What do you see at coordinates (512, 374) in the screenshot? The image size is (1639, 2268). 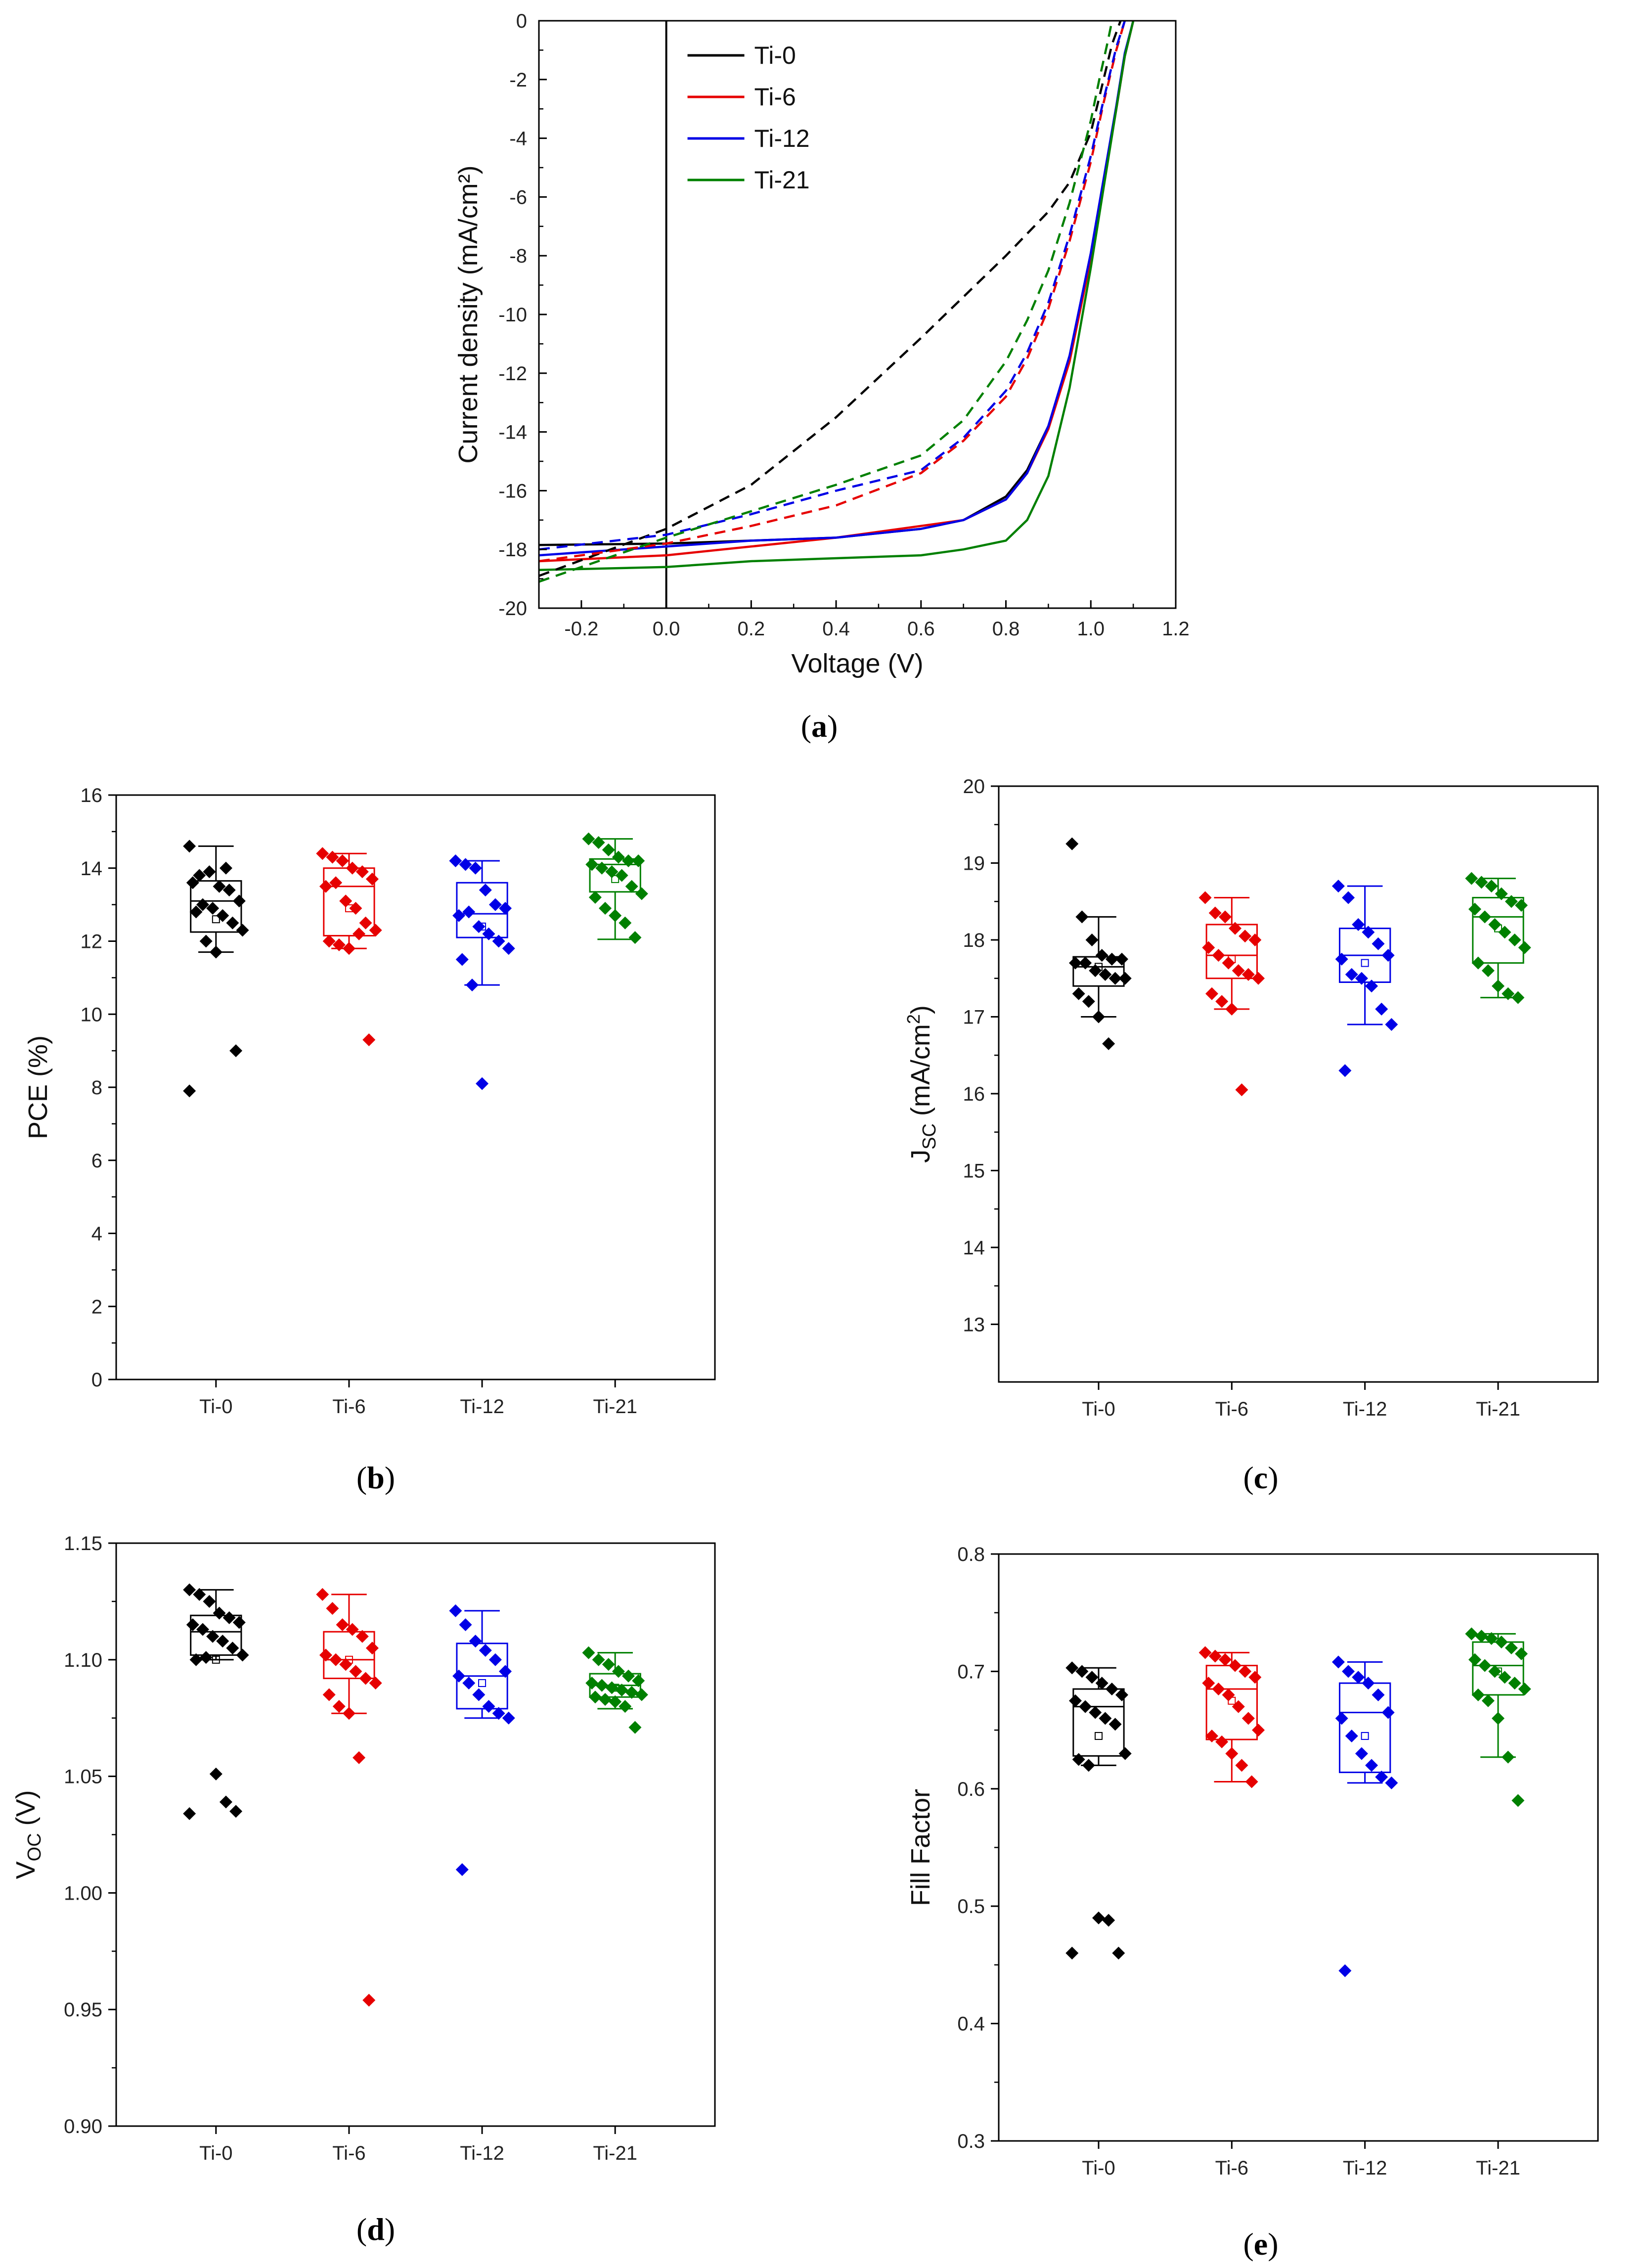 I see `y-tick-label: -12` at bounding box center [512, 374].